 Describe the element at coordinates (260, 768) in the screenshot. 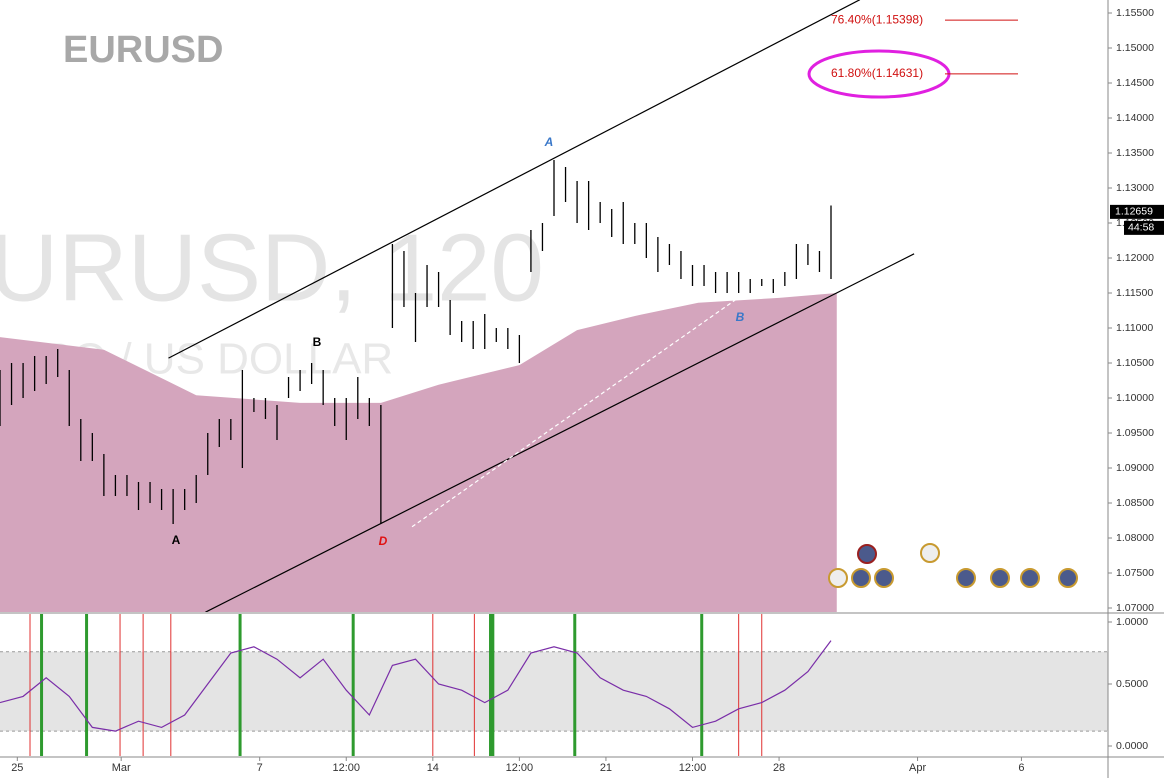

I see `x-tick-label: 7` at that location.